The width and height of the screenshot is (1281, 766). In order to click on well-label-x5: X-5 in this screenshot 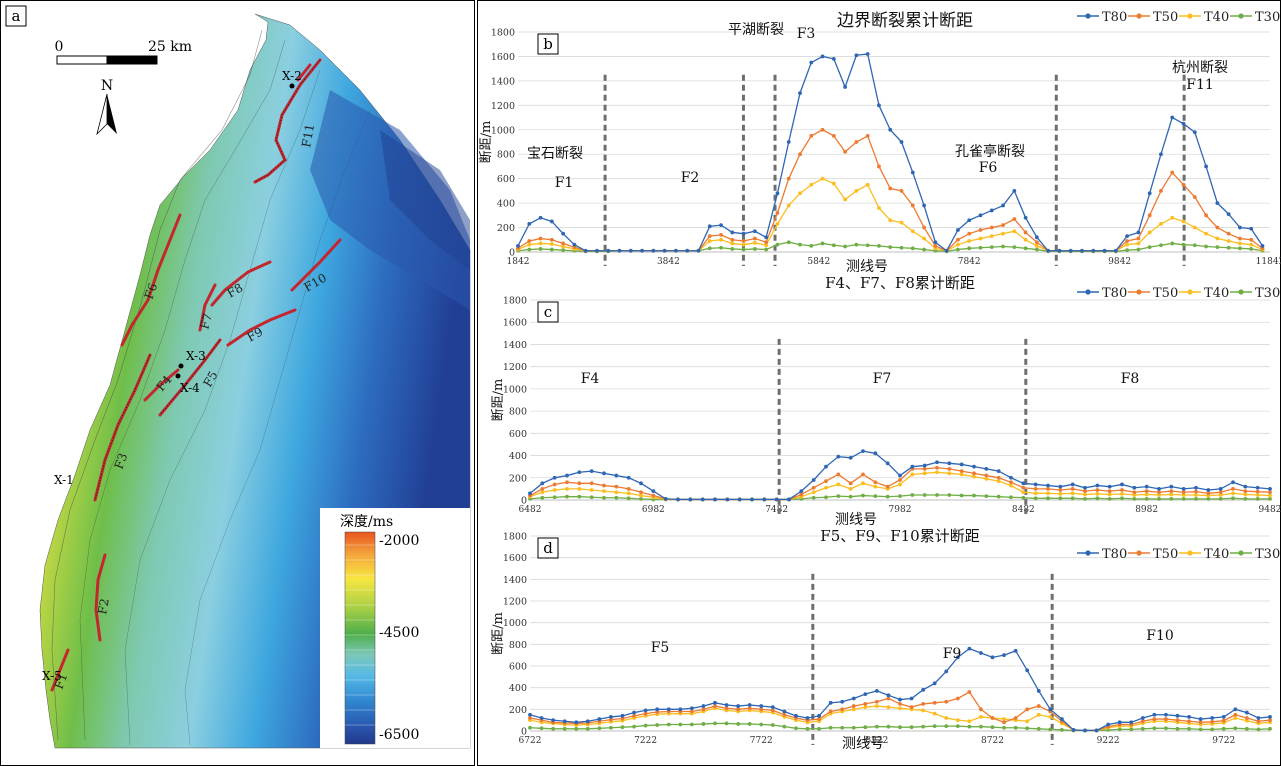, I will do `click(52, 676)`.